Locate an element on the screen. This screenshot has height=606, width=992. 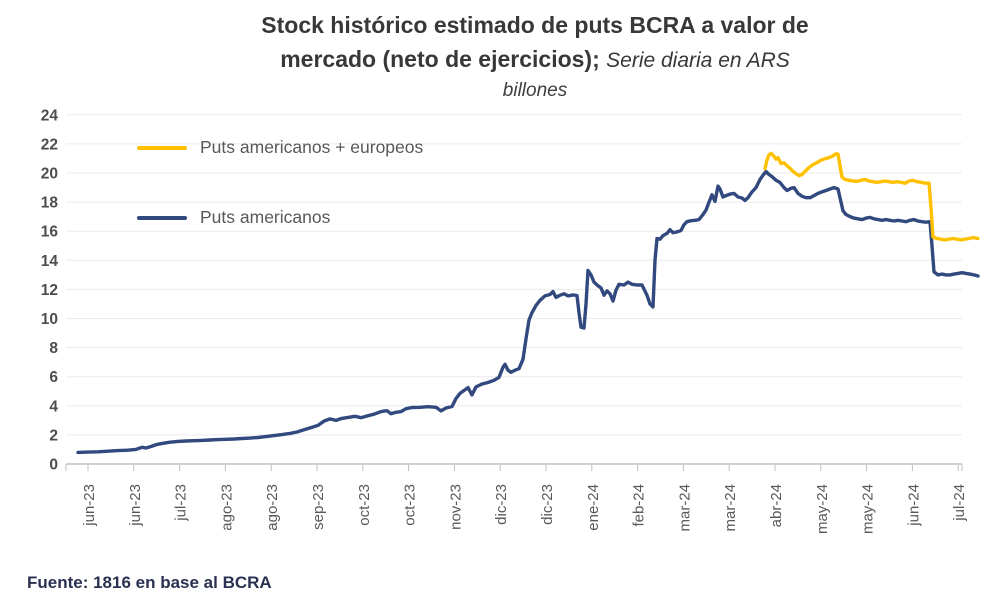
y-tick-label: 22 is located at coordinates (49, 144).